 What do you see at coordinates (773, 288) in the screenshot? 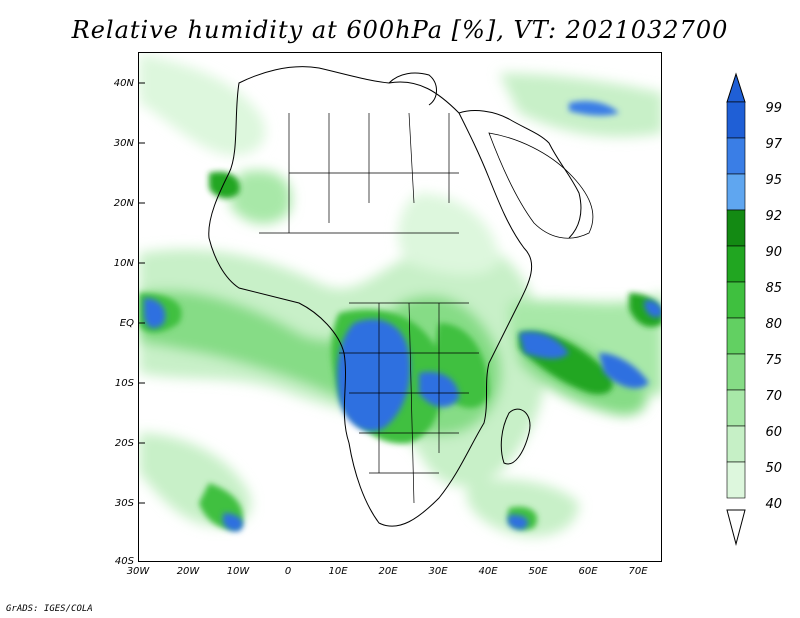
I see `colorbar-label: 85` at bounding box center [773, 288].